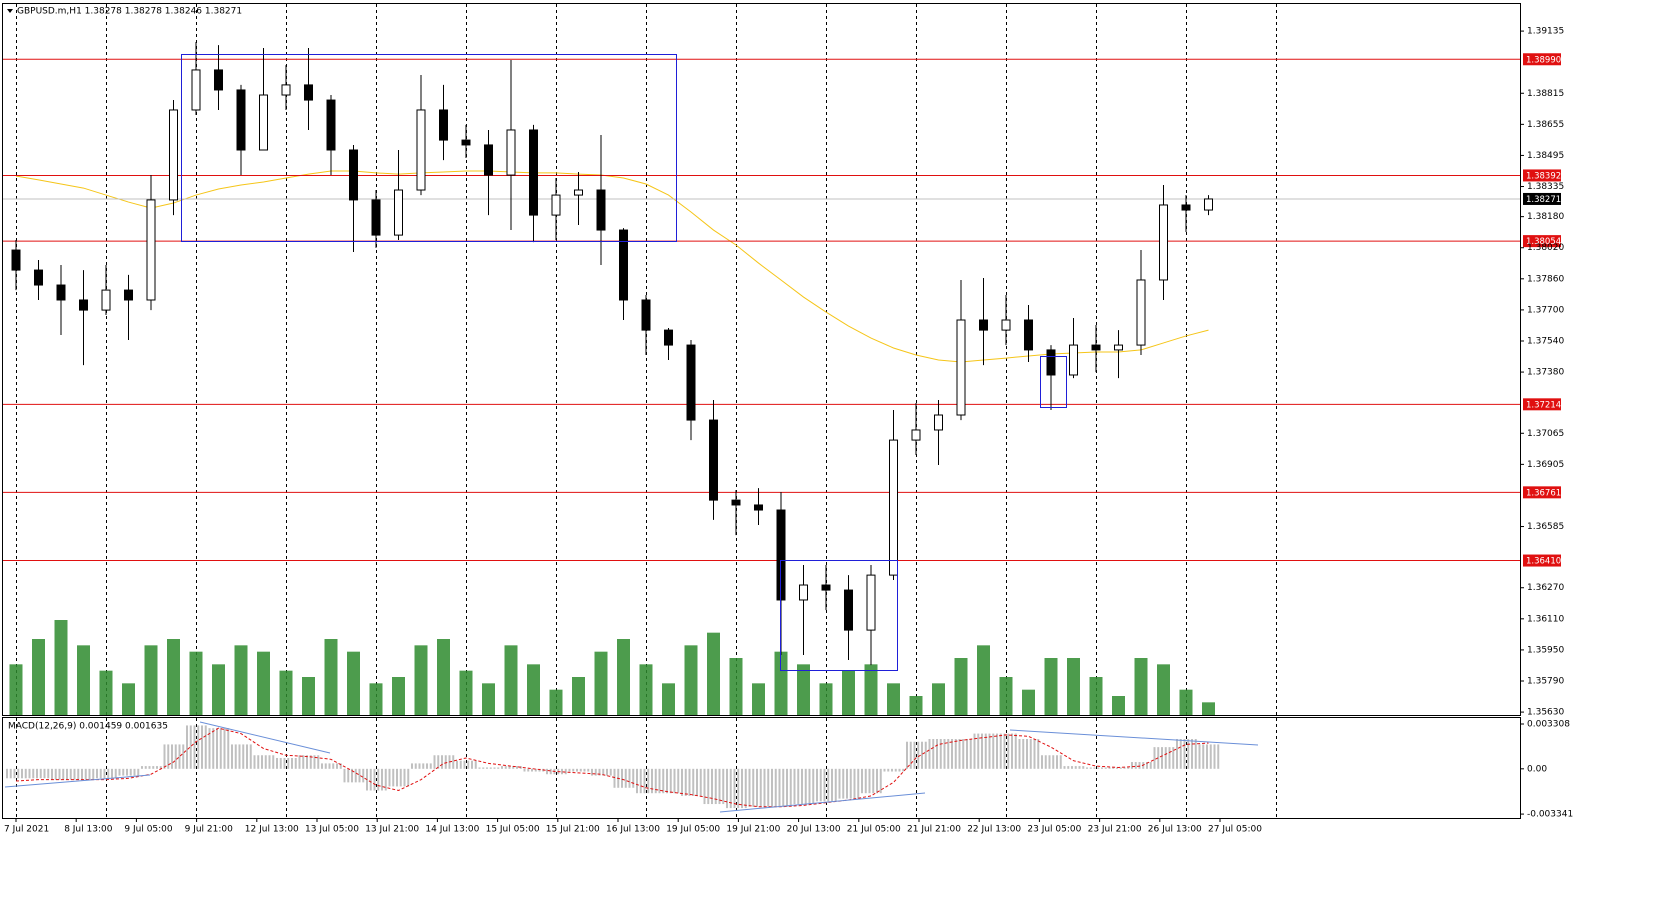  I want to click on x-tick-label: 23 Jul 21:00, so click(1115, 830).